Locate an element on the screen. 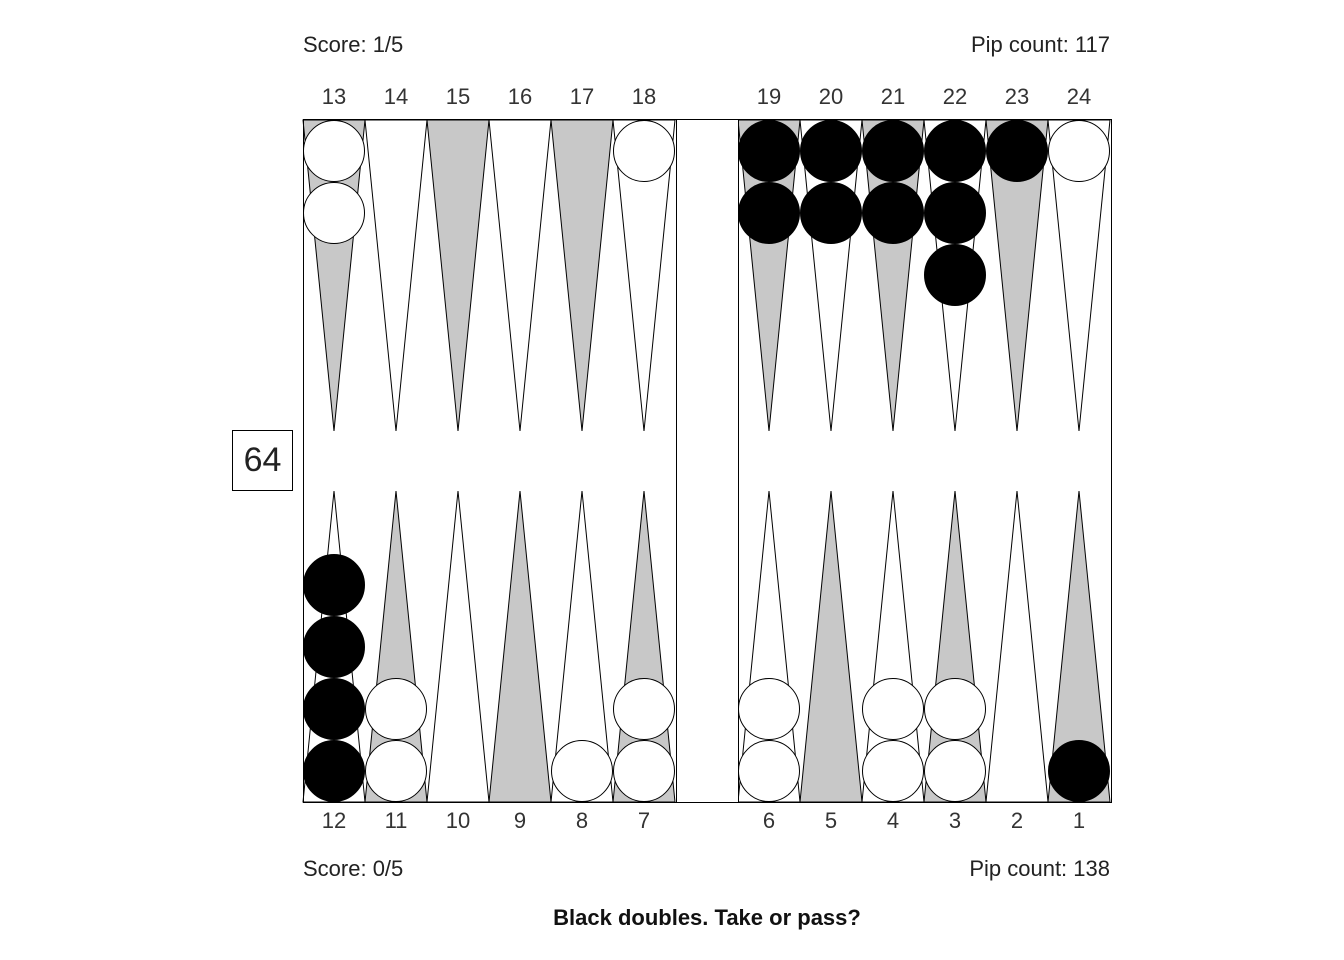  point-label-14: 14 is located at coordinates (396, 96).